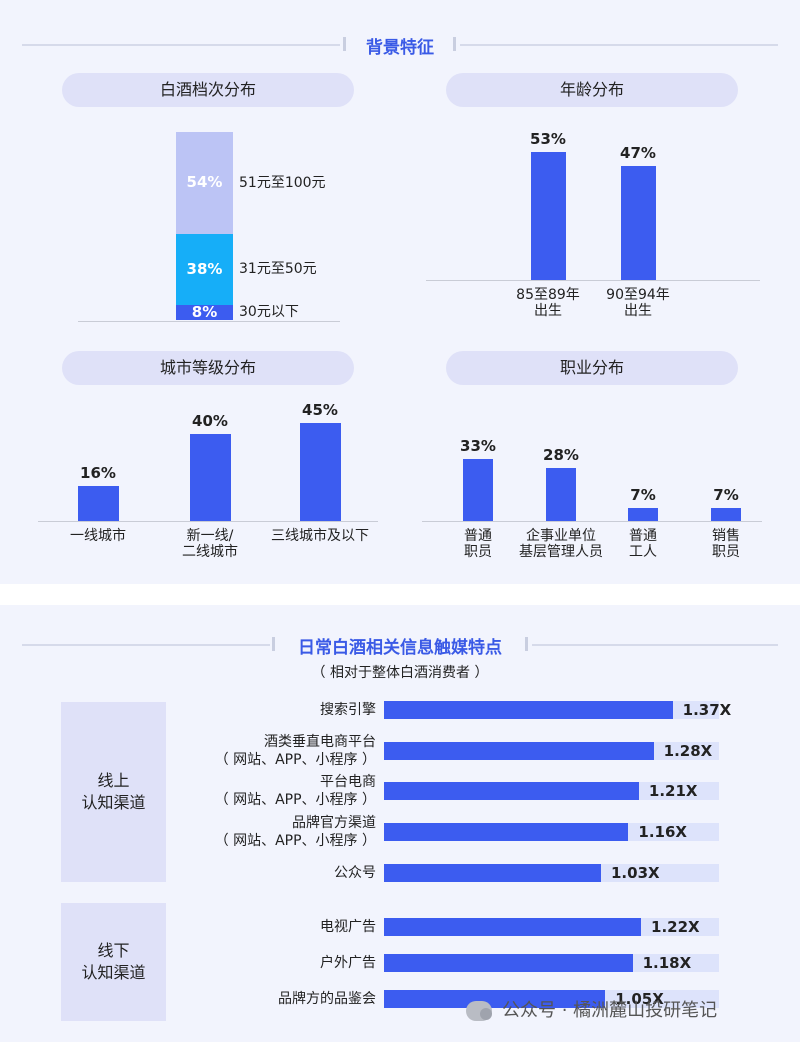  I want to click on grade-segment-label: 51元至100元, so click(282, 182).